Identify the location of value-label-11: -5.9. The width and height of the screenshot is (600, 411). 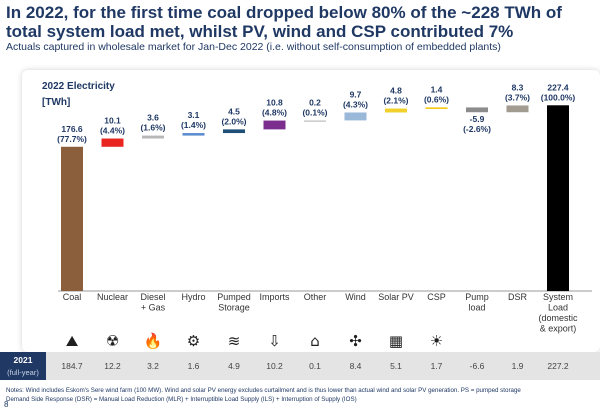
(477, 119).